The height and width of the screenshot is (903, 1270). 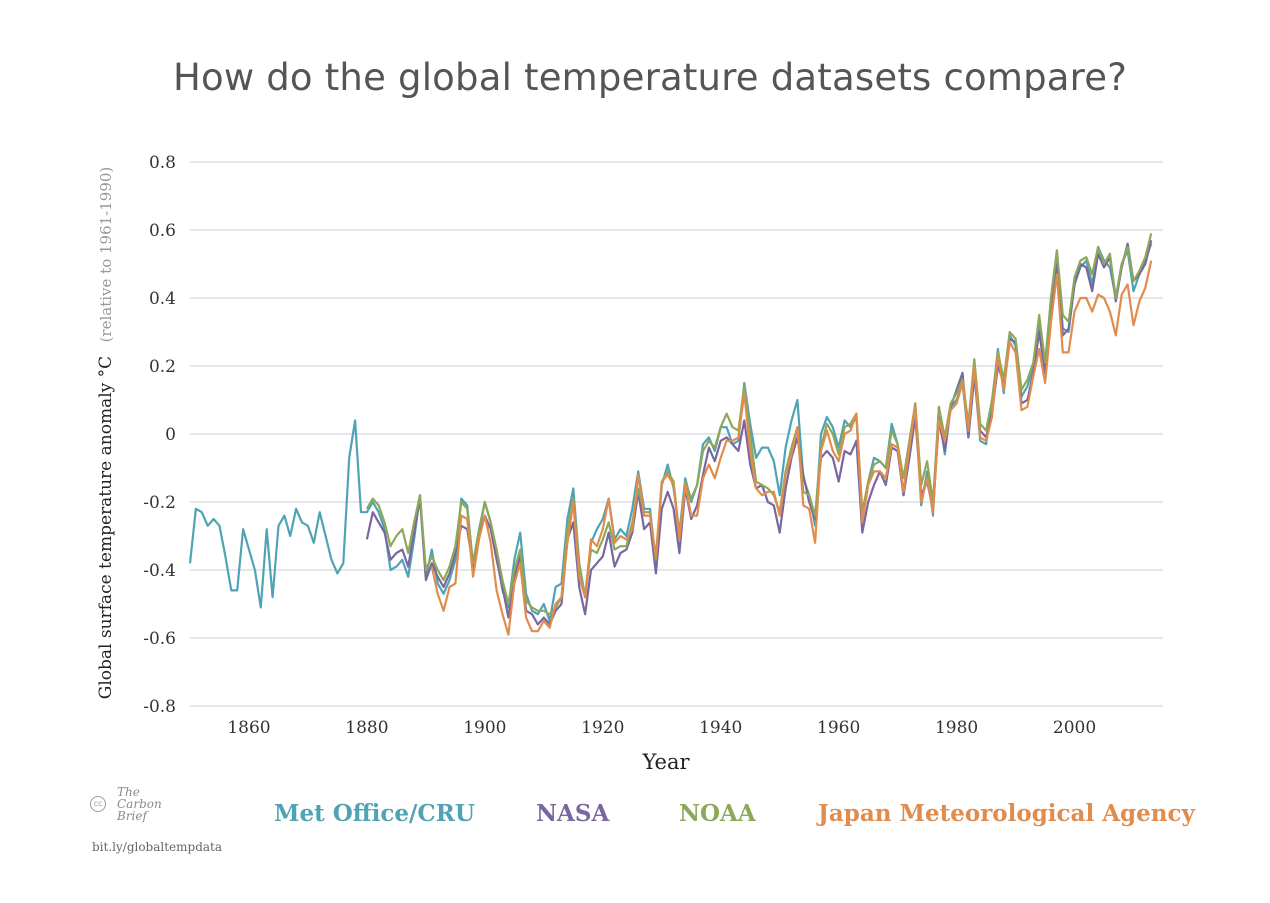 What do you see at coordinates (162, 231) in the screenshot?
I see `y-tick-label: 0.6` at bounding box center [162, 231].